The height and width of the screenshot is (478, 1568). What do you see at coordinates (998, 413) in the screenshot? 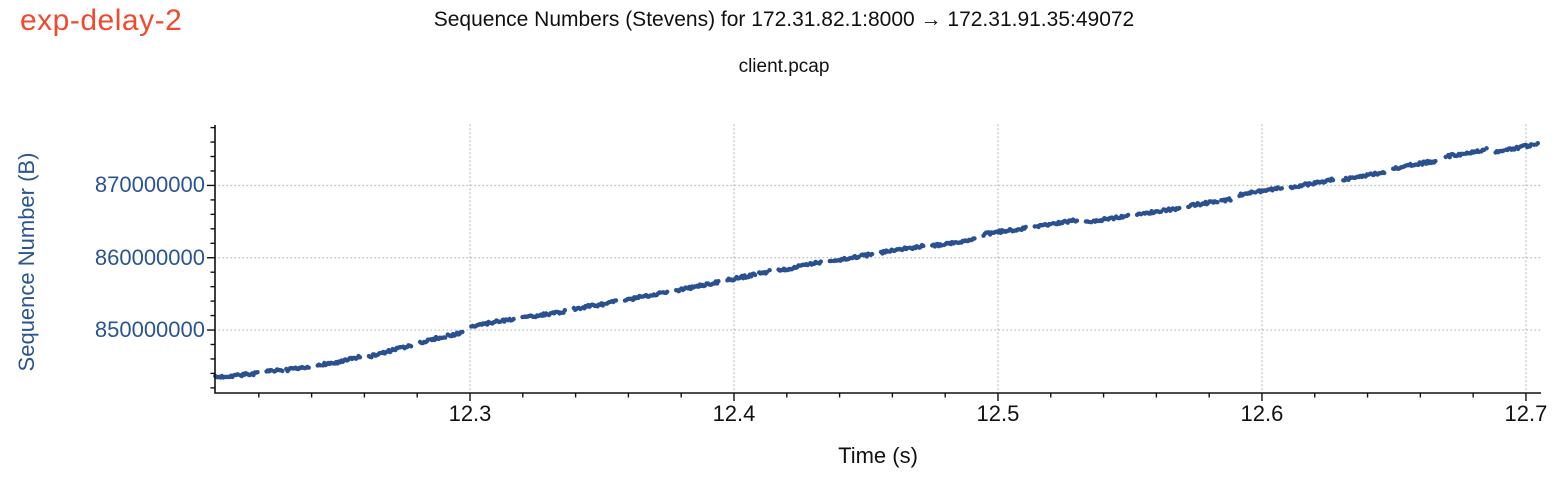
I see `x-tick-label: 12.5` at bounding box center [998, 413].